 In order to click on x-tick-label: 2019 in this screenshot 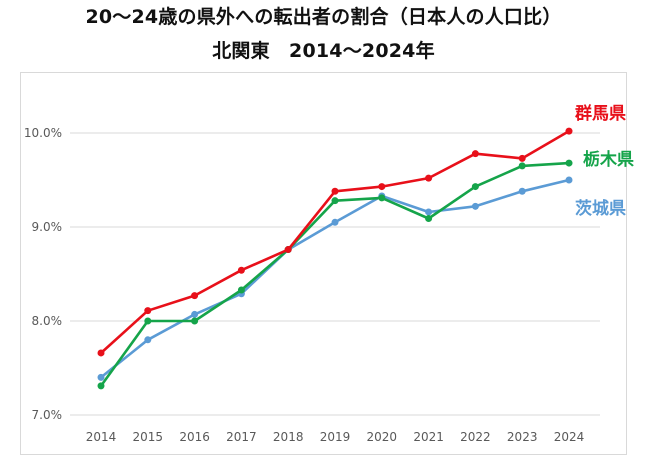, I will do `click(335, 437)`.